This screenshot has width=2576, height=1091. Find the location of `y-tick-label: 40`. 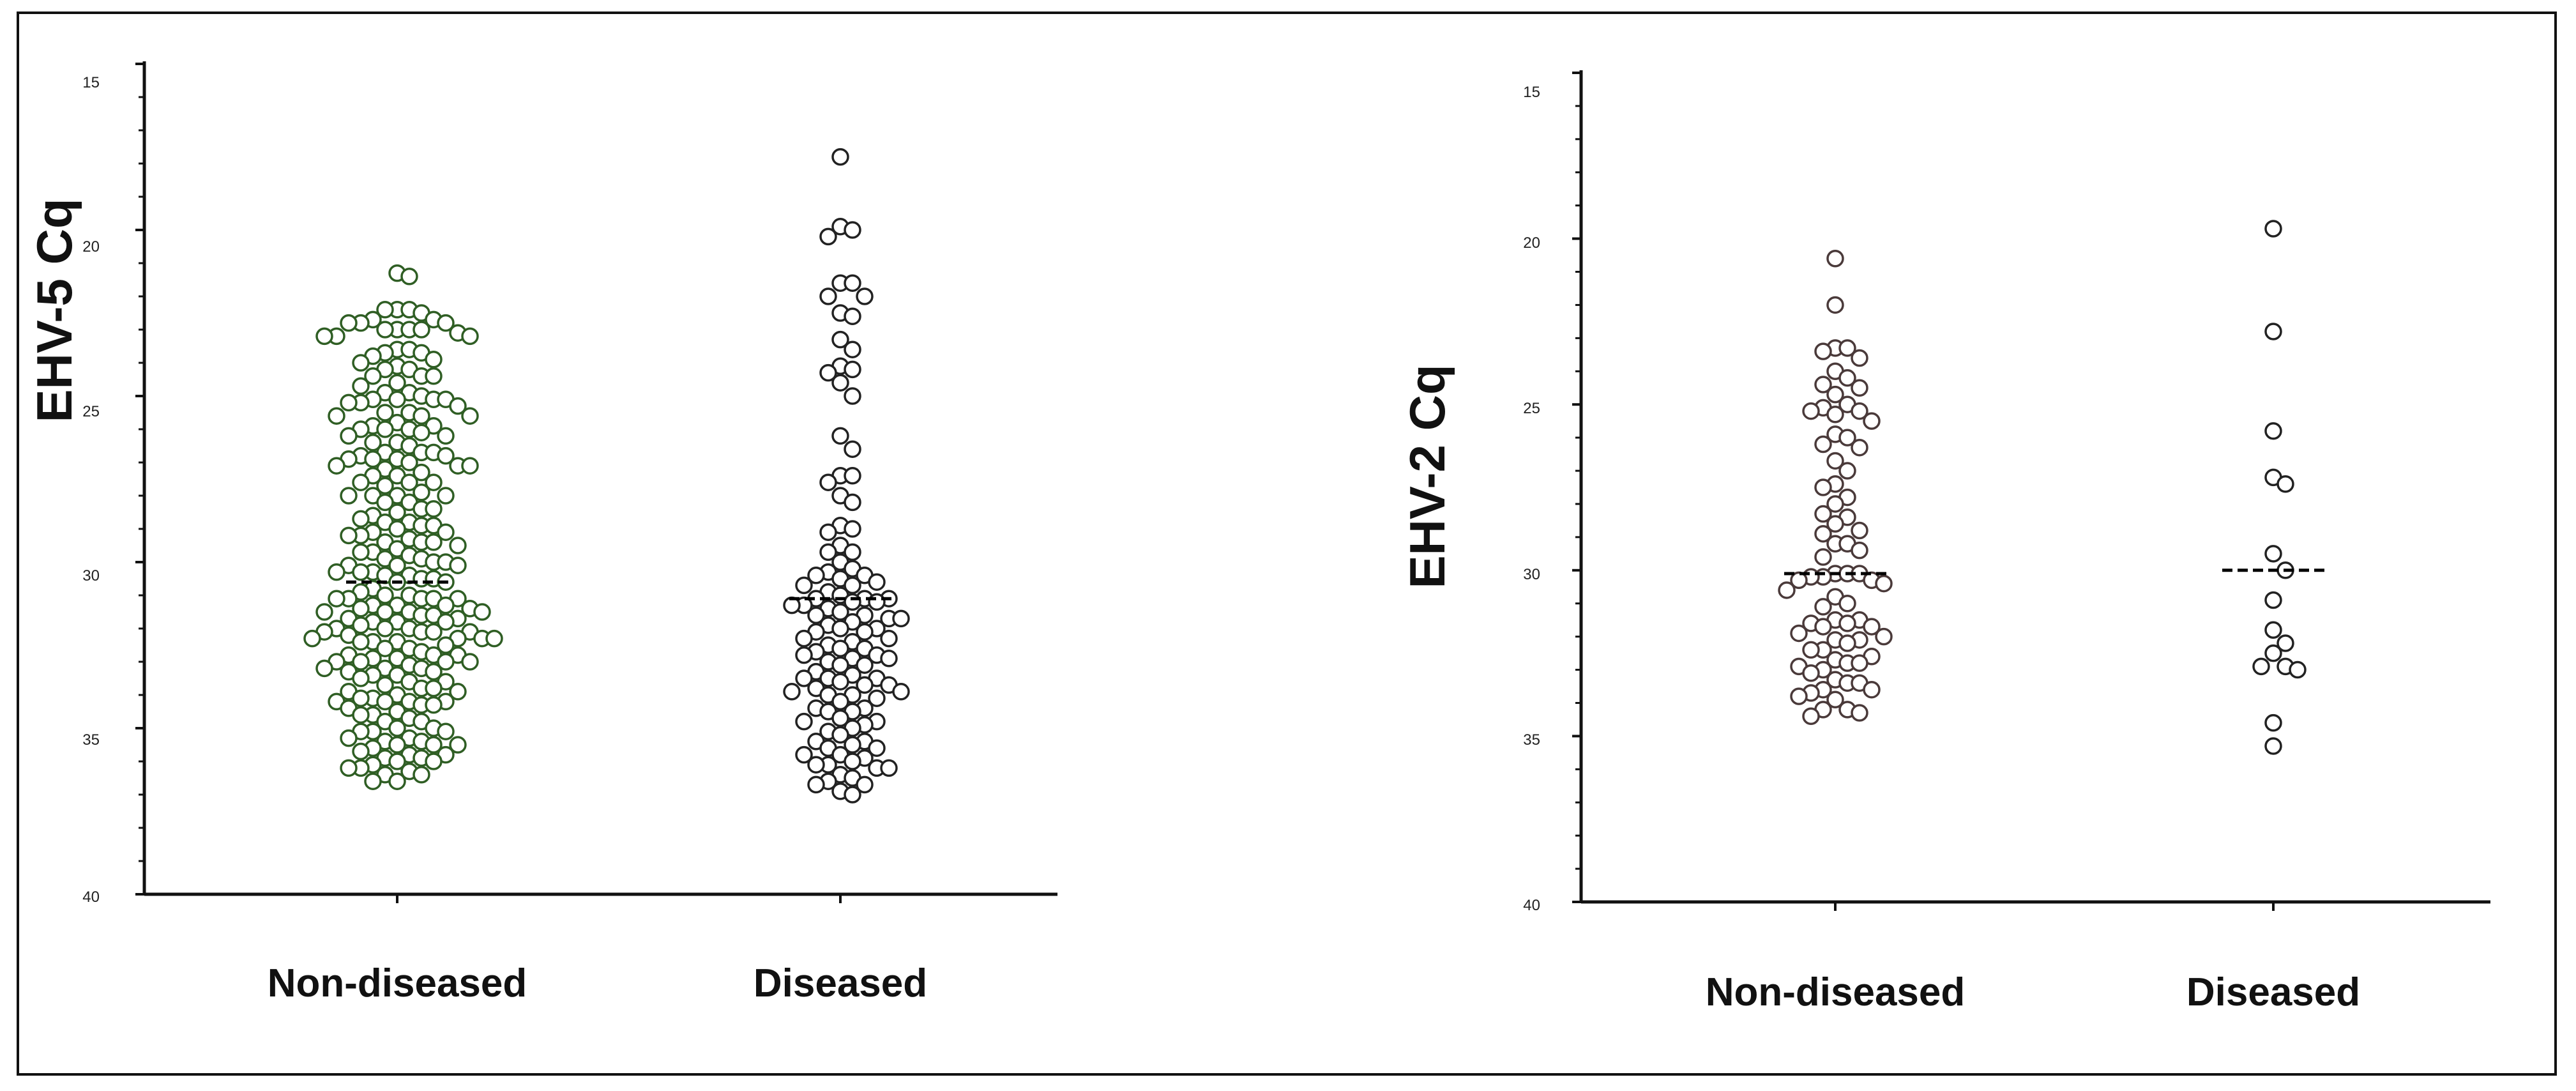

y-tick-label: 40 is located at coordinates (1532, 905).